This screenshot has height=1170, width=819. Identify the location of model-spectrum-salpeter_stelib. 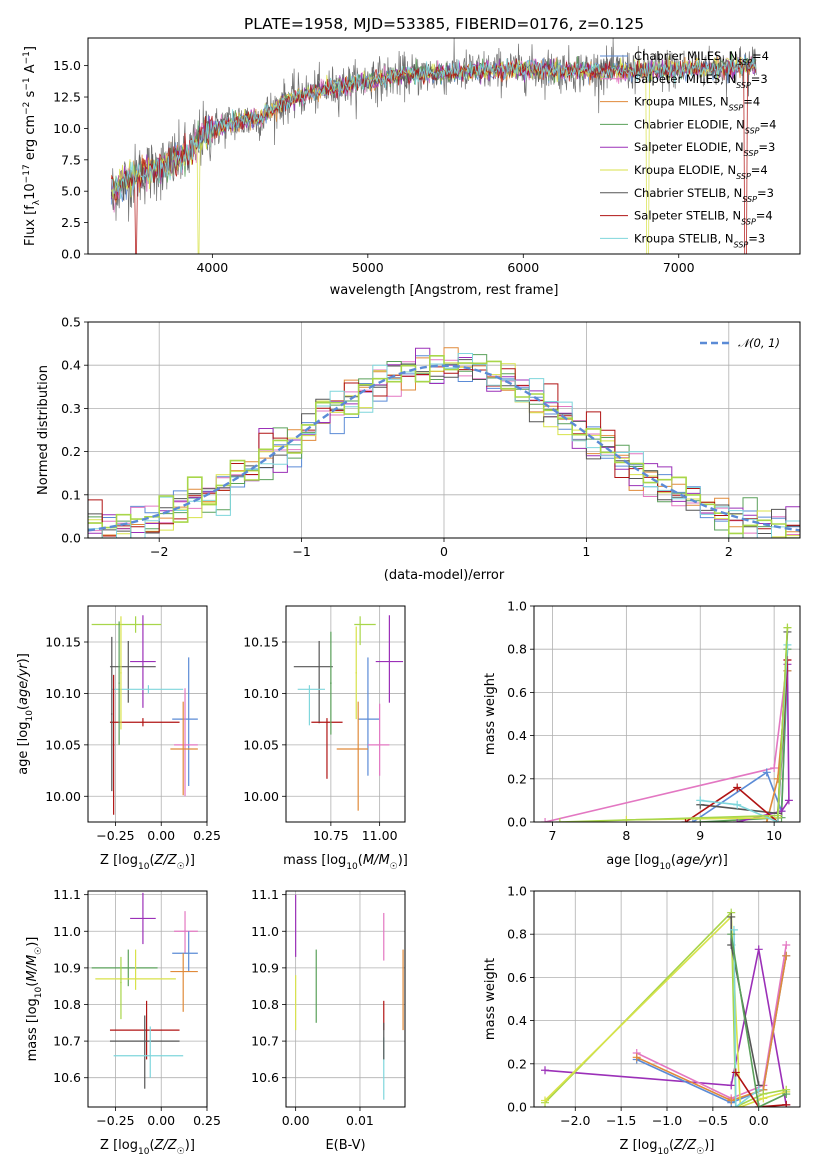
(433, 155).